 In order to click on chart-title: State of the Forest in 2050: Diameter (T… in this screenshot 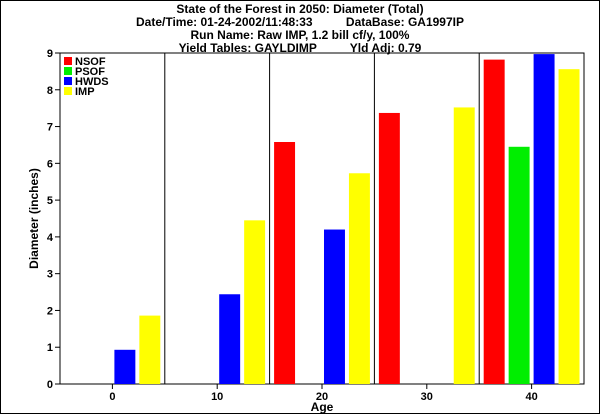, I will do `click(300, 9)`.